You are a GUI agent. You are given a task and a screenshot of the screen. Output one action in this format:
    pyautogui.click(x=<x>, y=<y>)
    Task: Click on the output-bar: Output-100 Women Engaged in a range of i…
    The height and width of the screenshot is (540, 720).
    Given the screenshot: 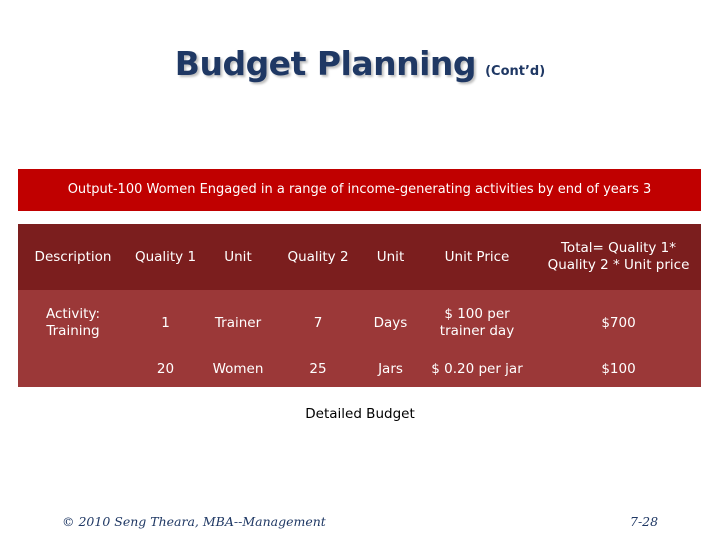 What is the action you would take?
    pyautogui.click(x=359, y=190)
    